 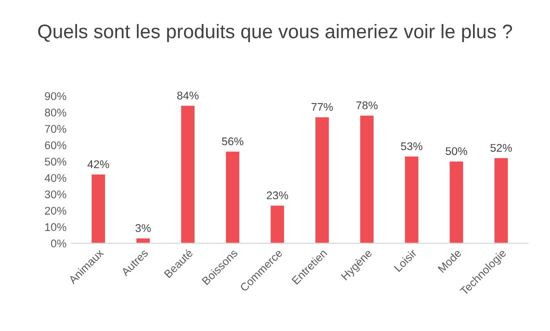 I want to click on y-tick-label: 50%, so click(x=55, y=162).